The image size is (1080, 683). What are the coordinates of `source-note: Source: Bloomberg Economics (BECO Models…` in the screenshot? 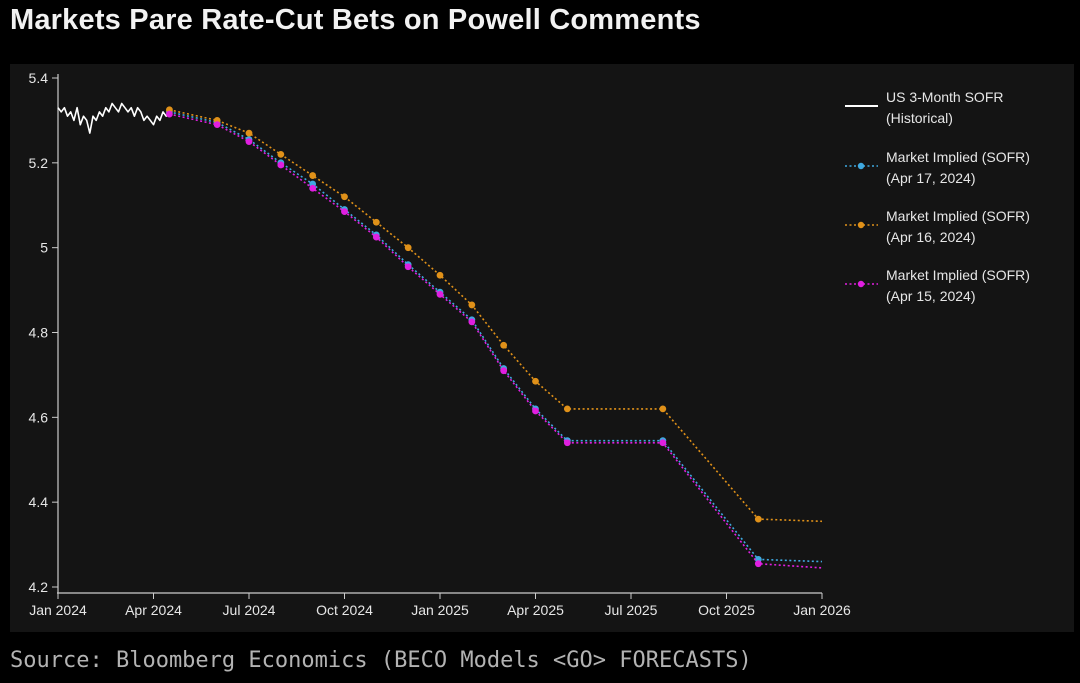 It's located at (381, 660).